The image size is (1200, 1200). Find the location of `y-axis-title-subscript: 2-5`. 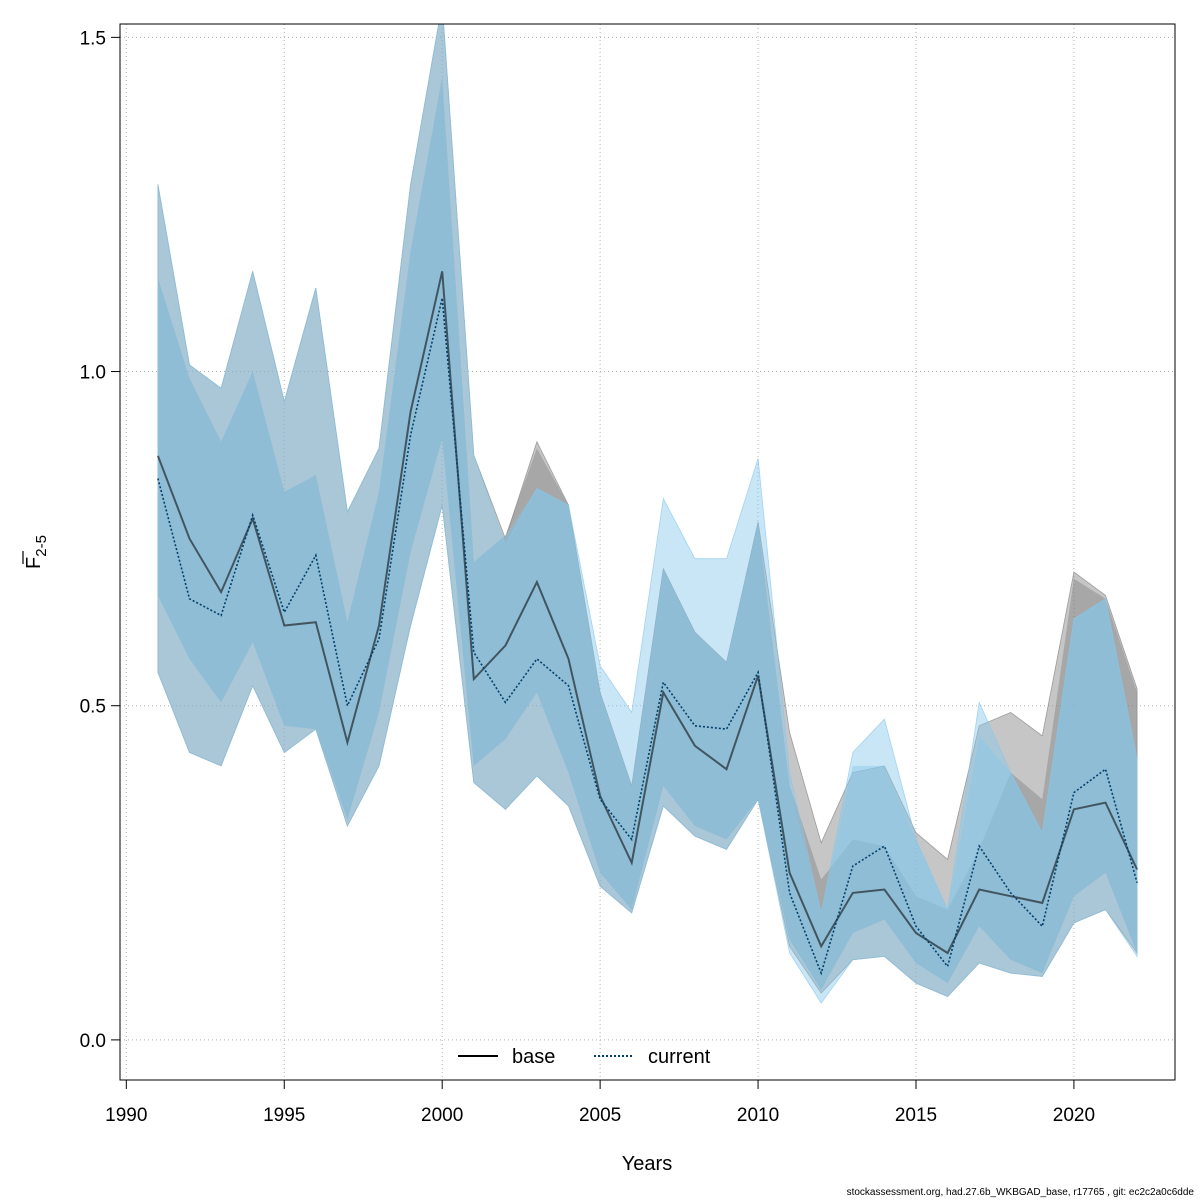

y-axis-title-subscript: 2-5 is located at coordinates (41, 546).